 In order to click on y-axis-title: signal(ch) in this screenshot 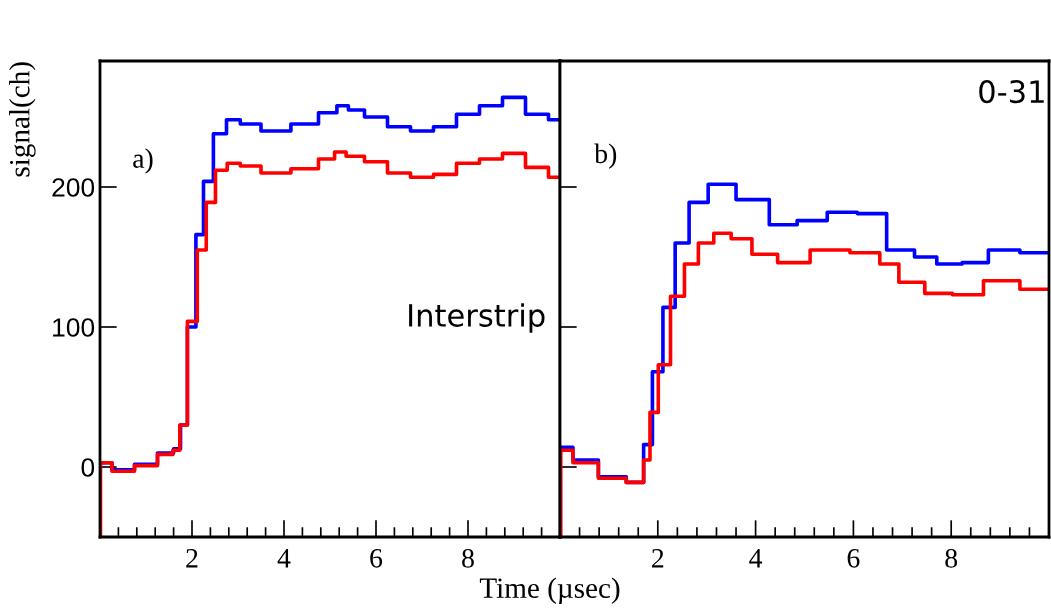, I will do `click(22, 119)`.